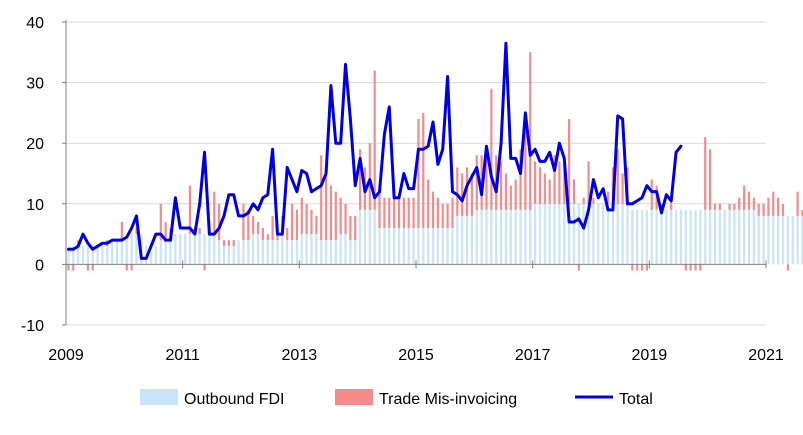 The image size is (803, 435). Describe the element at coordinates (32, 326) in the screenshot. I see `y-tick-label: -10` at that location.